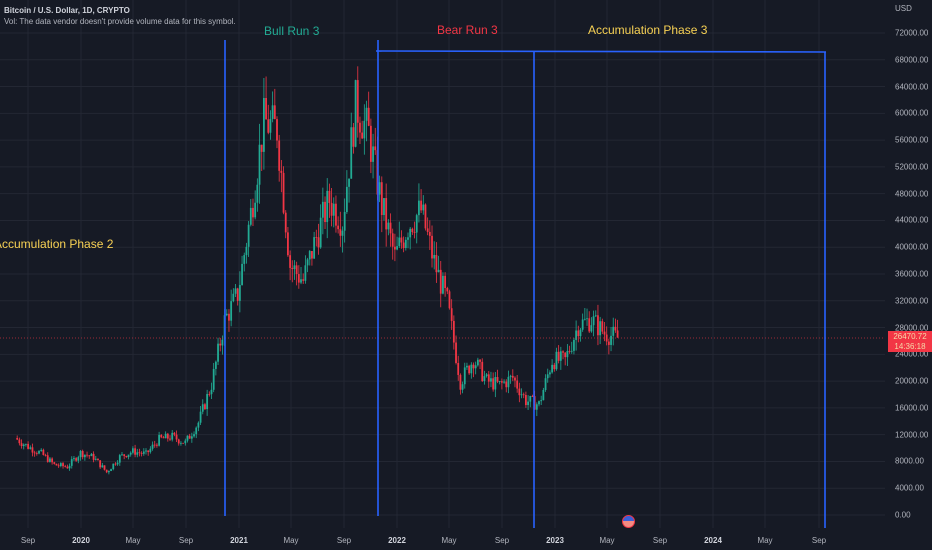 Image resolution: width=932 pixels, height=550 pixels. What do you see at coordinates (912, 113) in the screenshot?
I see `price-tick: 60000.00` at bounding box center [912, 113].